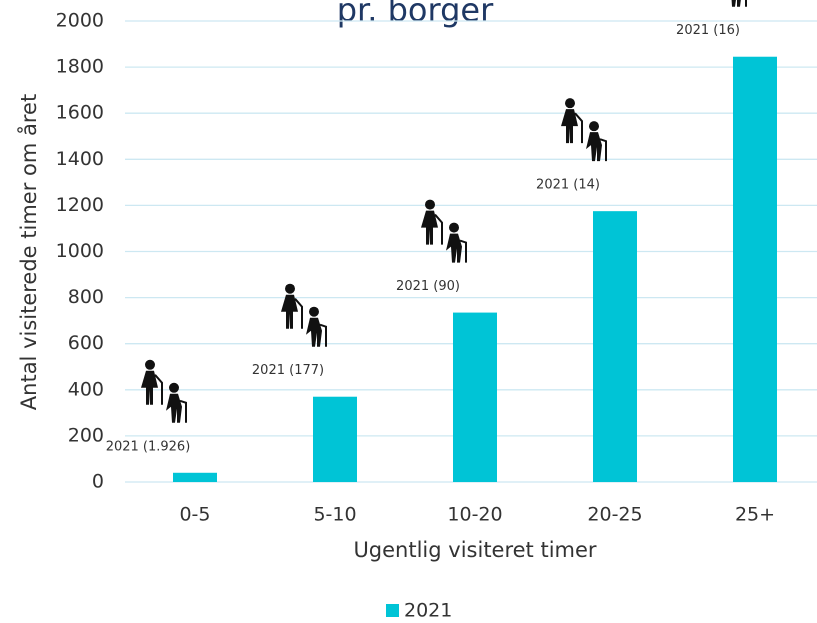 Image resolution: width=817 pixels, height=623 pixels. I want to click on x-tick-label: 25+, so click(755, 515).